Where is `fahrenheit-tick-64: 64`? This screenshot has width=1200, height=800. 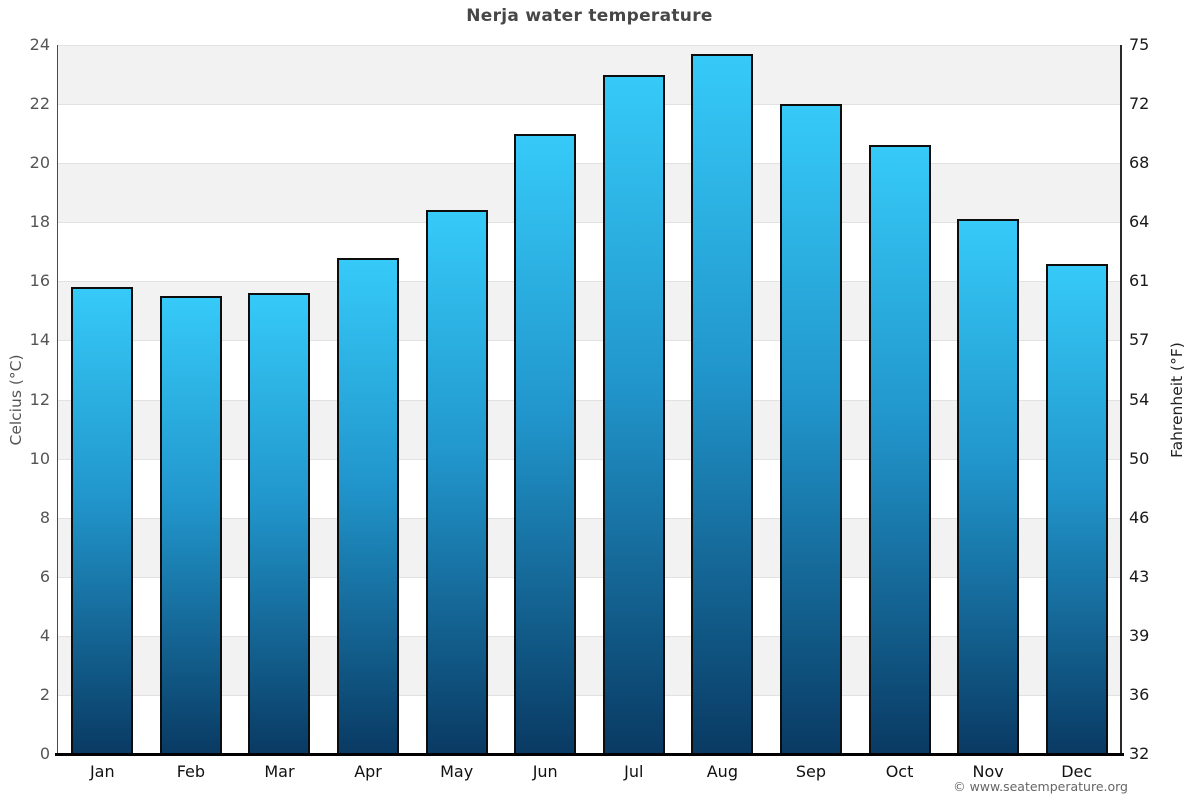
fahrenheit-tick-64: 64 is located at coordinates (1139, 222).